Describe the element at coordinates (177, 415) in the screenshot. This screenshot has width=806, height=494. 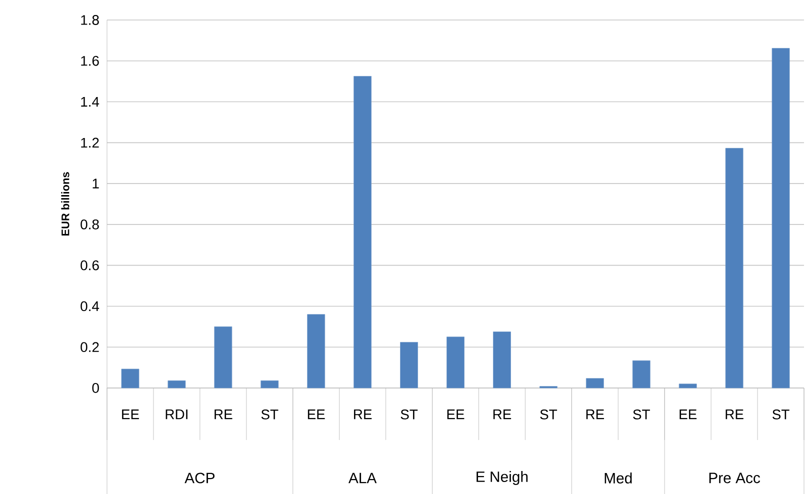
I see `x-tick-label: RDI` at that location.